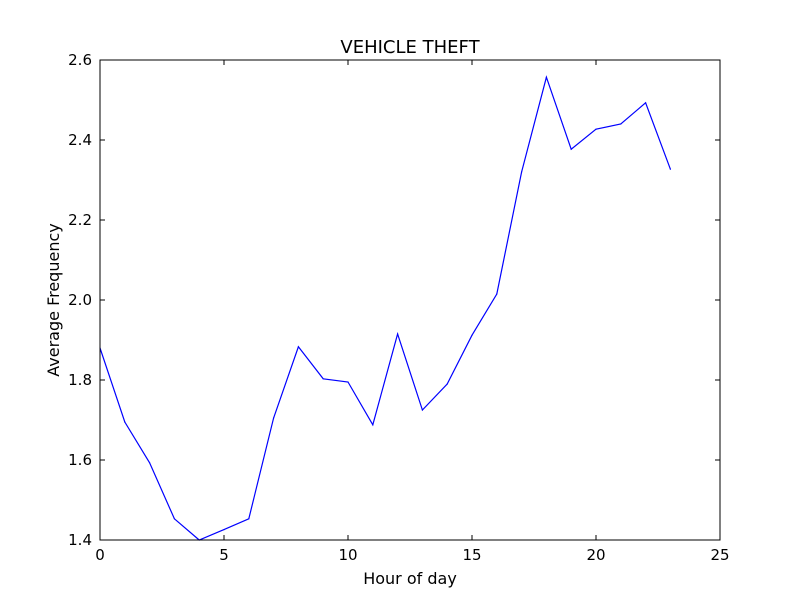 The height and width of the screenshot is (600, 800). What do you see at coordinates (224, 555) in the screenshot?
I see `x-tick-label: 5` at bounding box center [224, 555].